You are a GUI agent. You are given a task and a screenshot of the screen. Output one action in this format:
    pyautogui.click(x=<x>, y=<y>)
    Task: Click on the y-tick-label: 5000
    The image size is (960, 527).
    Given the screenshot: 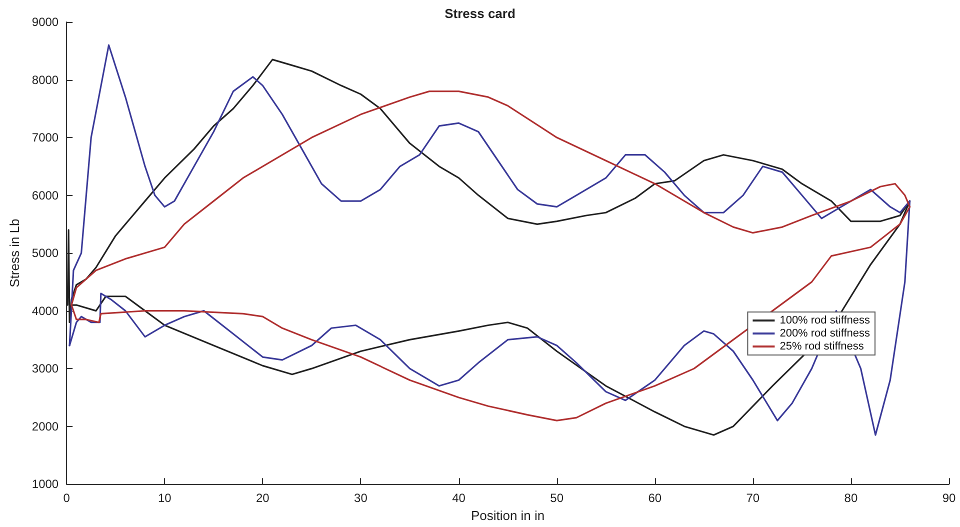 What is the action you would take?
    pyautogui.click(x=45, y=253)
    